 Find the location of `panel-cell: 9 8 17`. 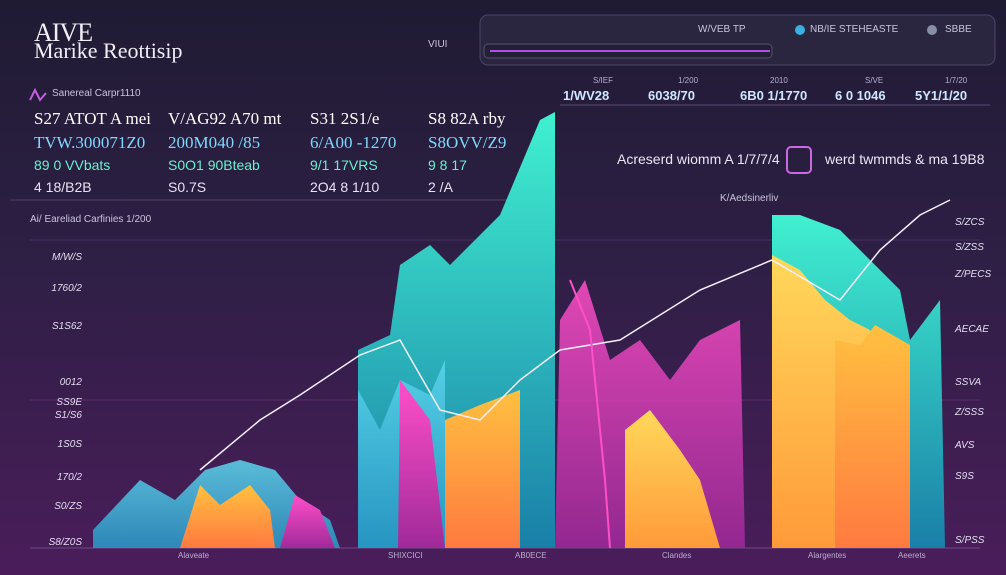

panel-cell: 9 8 17 is located at coordinates (447, 165).